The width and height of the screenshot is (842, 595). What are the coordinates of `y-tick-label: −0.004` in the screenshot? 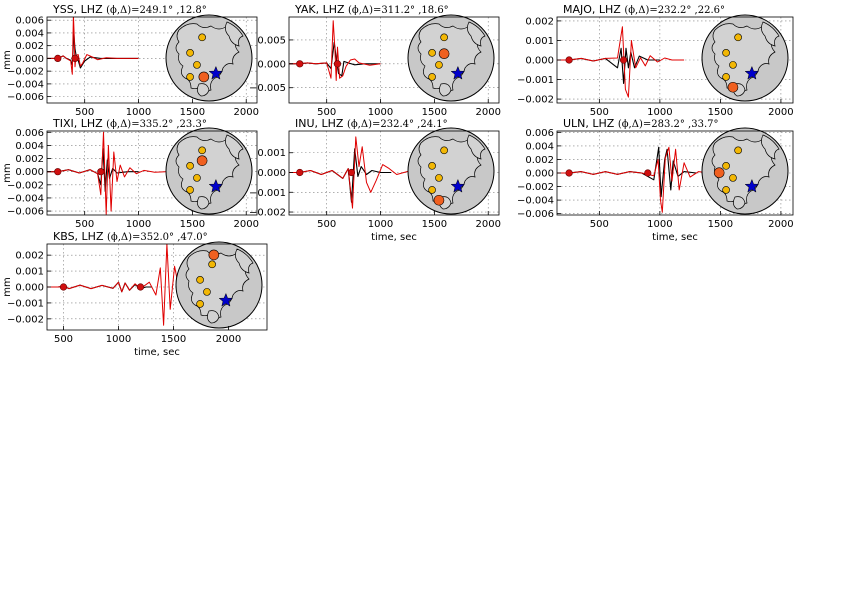 It's located at (535, 201).